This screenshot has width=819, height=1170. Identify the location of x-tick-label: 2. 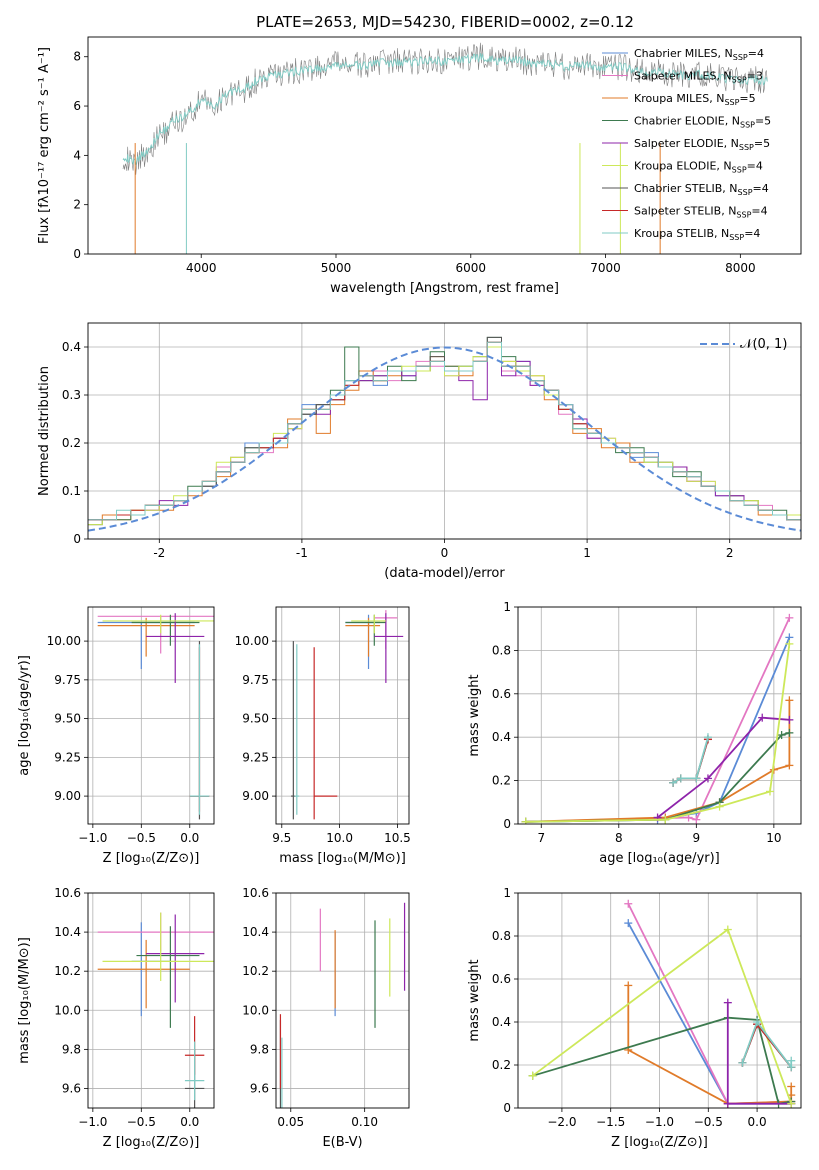
(730, 553).